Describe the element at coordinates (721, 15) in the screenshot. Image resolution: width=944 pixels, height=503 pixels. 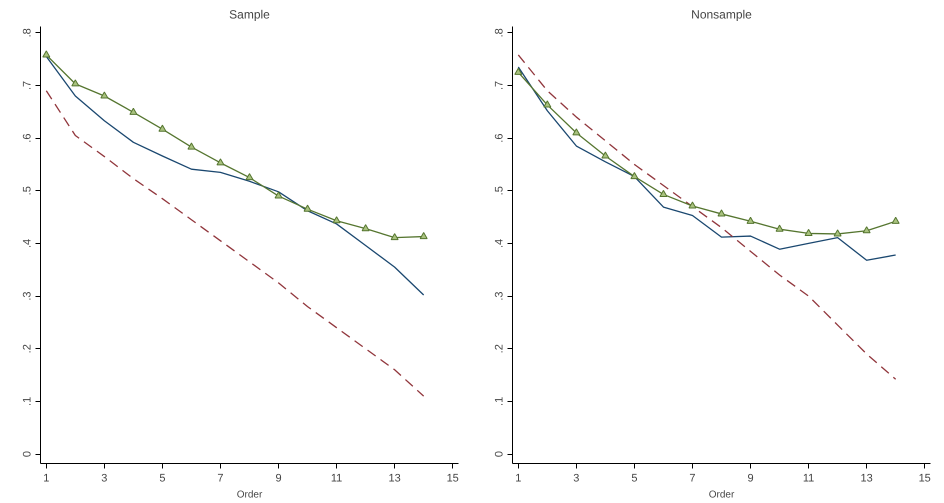
I see `chart-title: Nonsample` at that location.